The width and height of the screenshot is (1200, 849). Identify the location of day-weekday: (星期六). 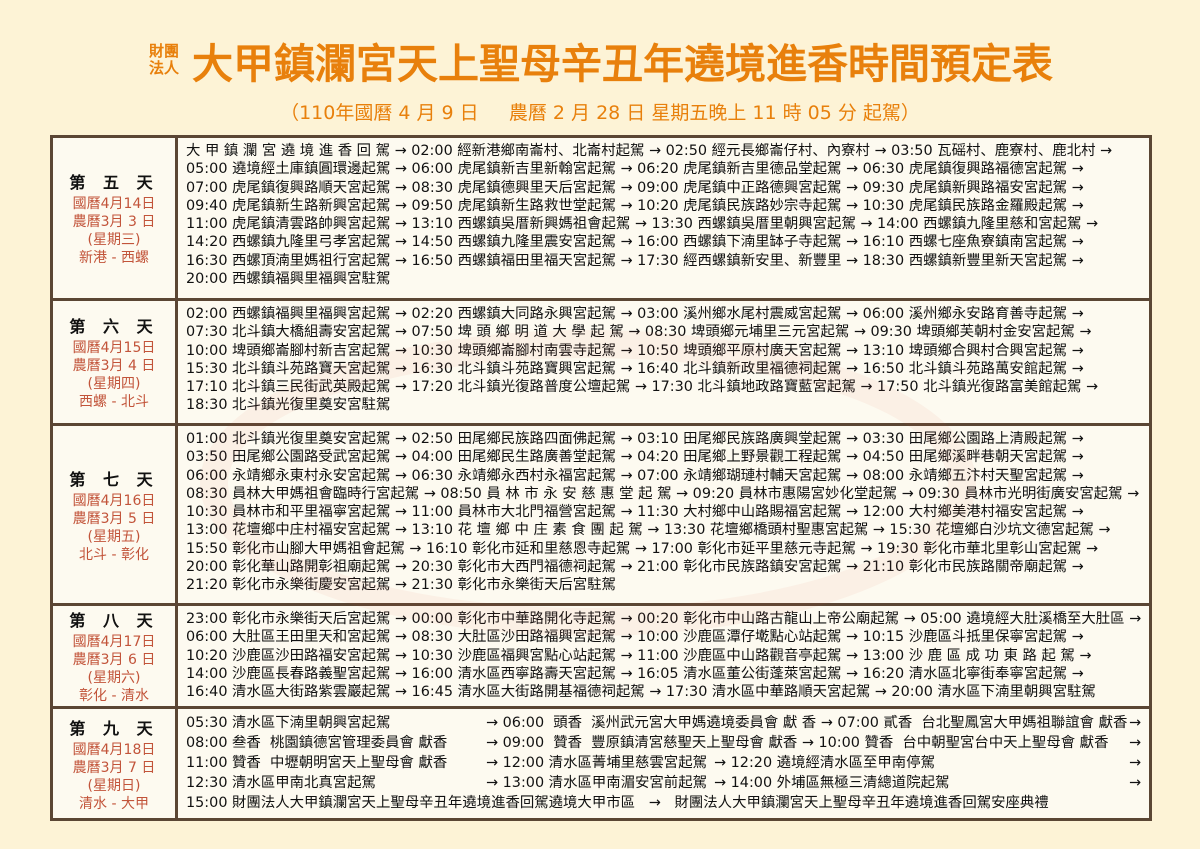
(114, 678).